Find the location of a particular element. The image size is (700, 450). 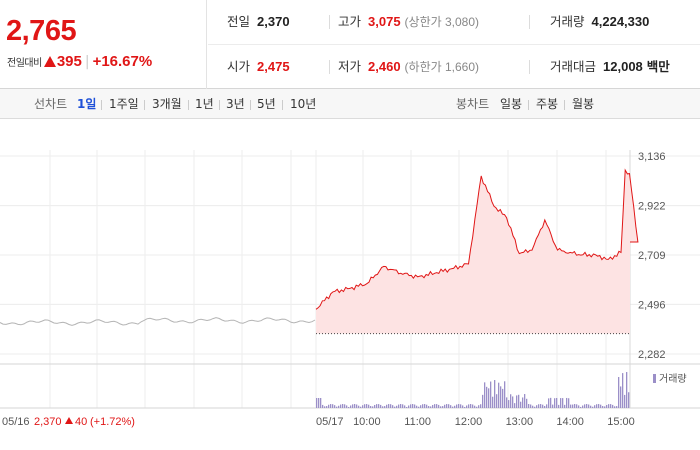

volume-legend: 거래량 is located at coordinates (670, 379).